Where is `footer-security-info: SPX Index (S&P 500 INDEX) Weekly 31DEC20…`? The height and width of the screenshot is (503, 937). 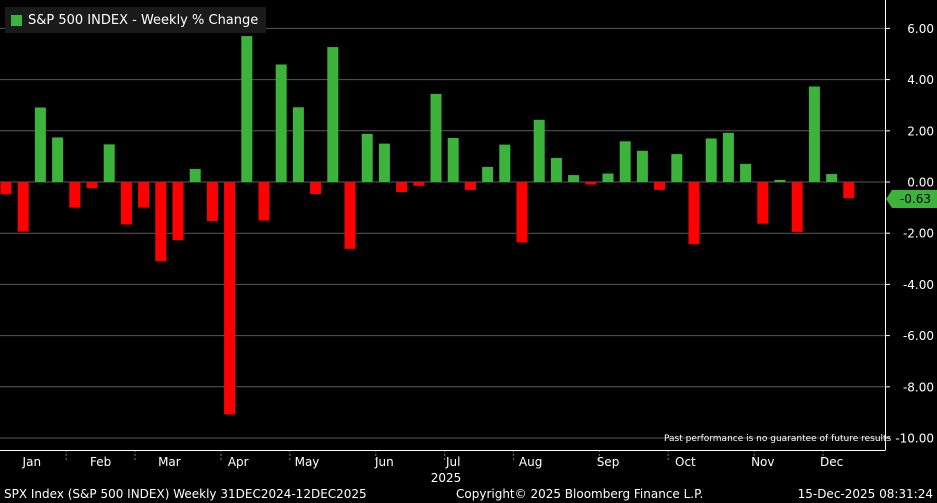
footer-security-info: SPX Index (S&P 500 INDEX) Weekly 31DEC20… is located at coordinates (185, 494).